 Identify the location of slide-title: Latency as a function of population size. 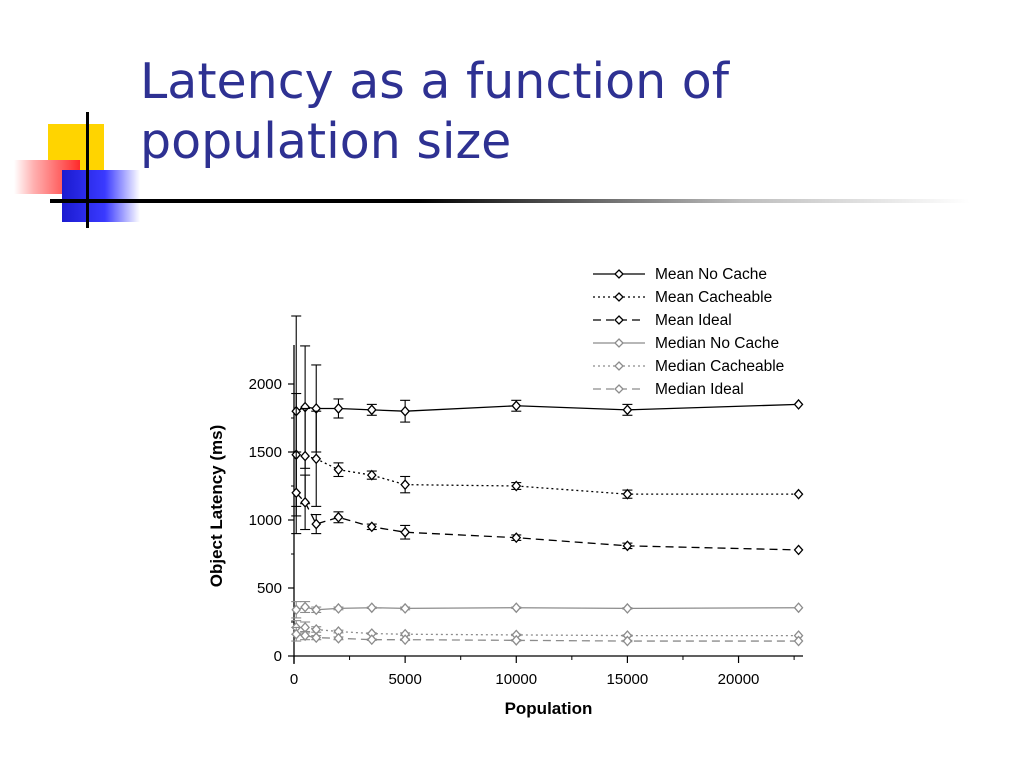
(570, 112).